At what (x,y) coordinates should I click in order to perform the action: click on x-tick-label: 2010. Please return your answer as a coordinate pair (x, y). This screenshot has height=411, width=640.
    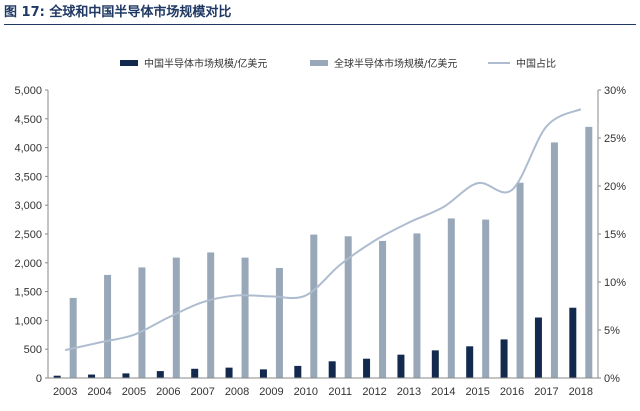
    Looking at the image, I should click on (306, 392).